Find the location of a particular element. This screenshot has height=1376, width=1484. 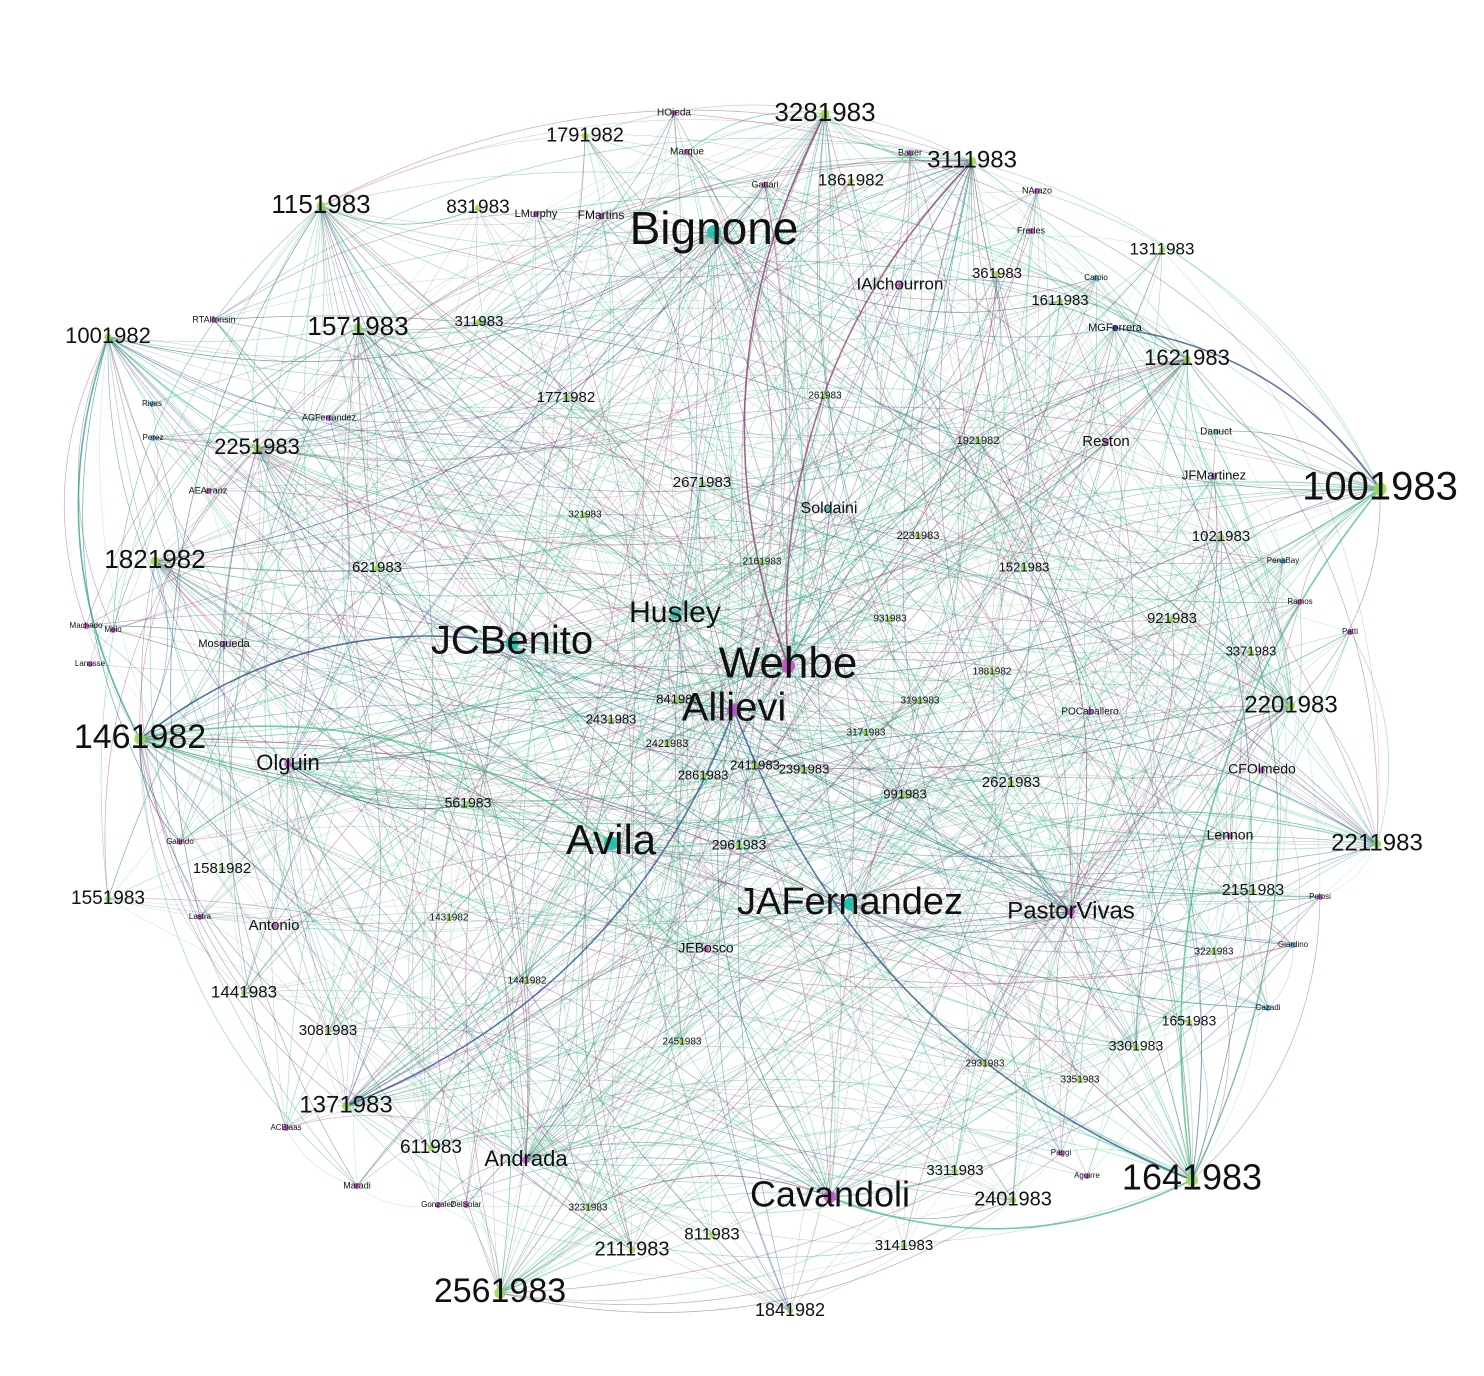

node-label: FMartins is located at coordinates (601, 215).